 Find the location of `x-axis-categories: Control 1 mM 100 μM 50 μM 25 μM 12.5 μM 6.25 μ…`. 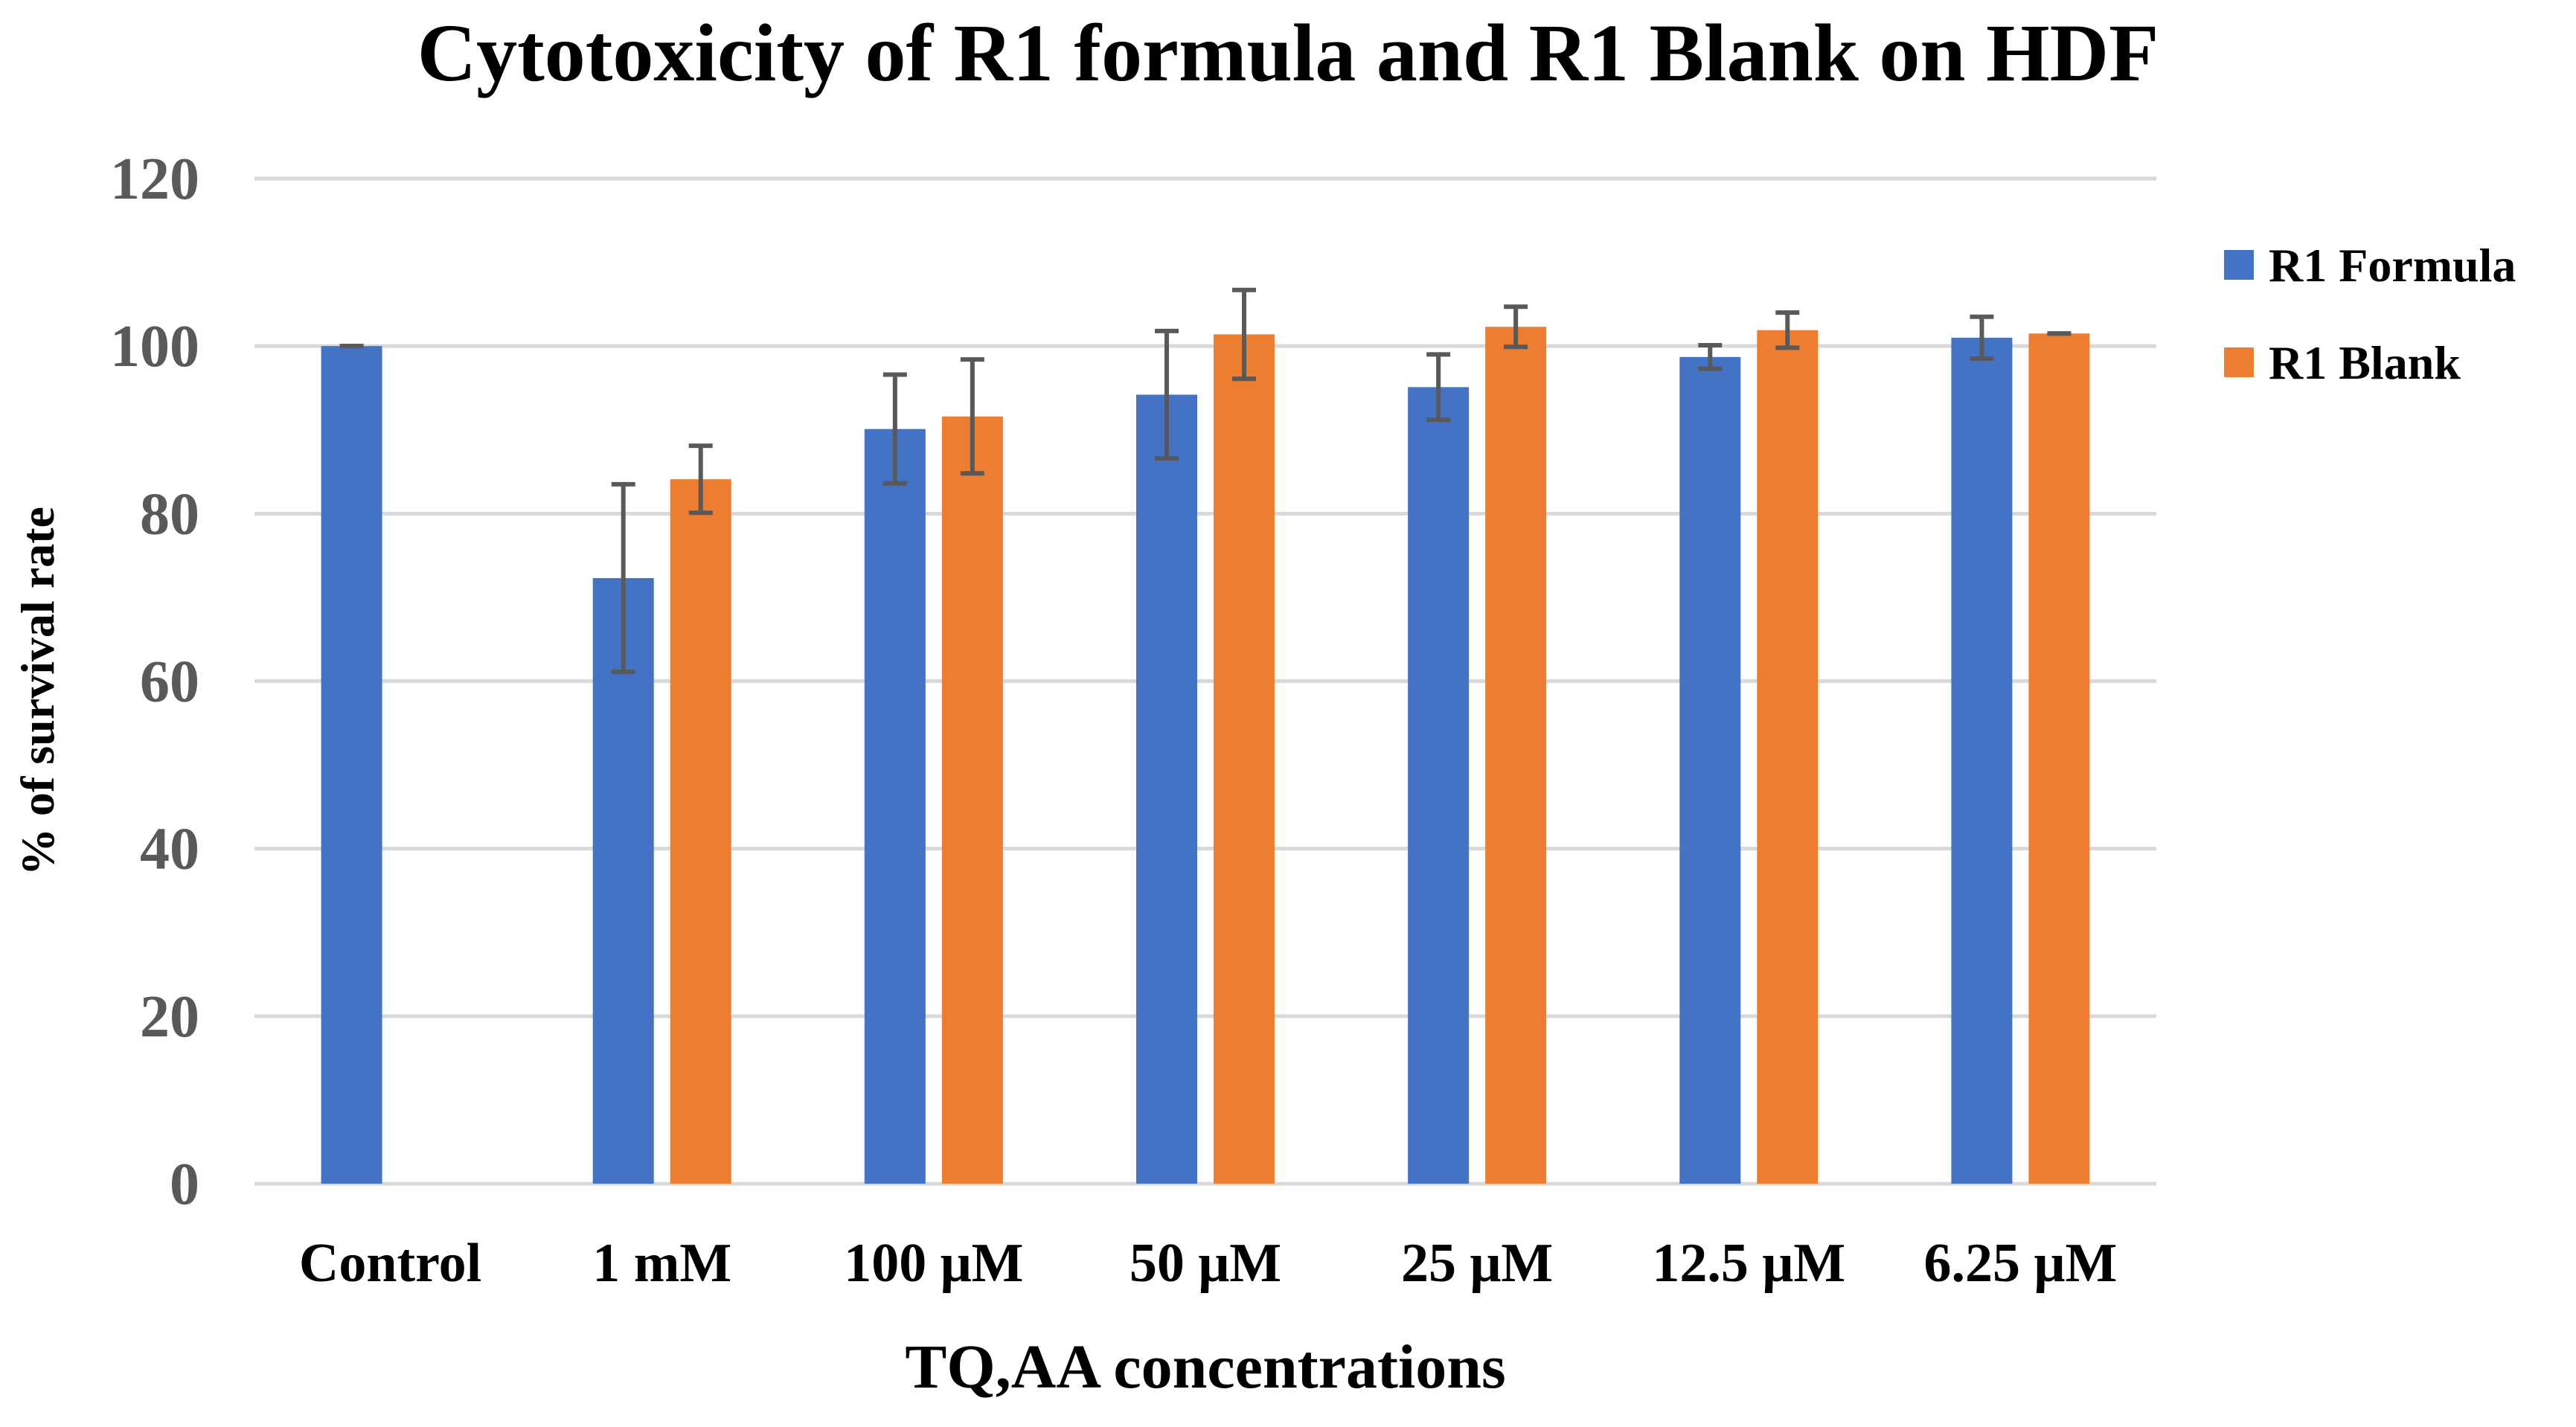

x-axis-categories: Control 1 mM 100 μM 50 μM 25 μM 12.5 μM 6.25 μ… is located at coordinates (1208, 1263).